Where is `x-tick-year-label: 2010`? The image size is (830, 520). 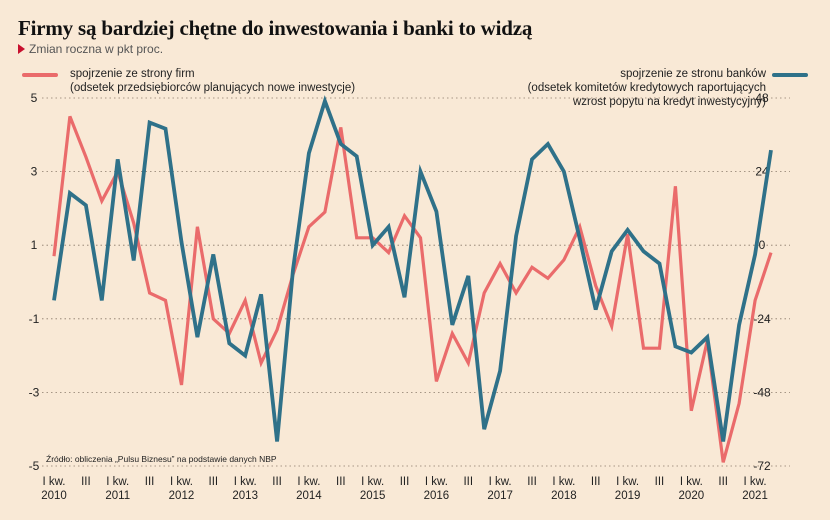 x-tick-year-label: 2010 is located at coordinates (54, 496).